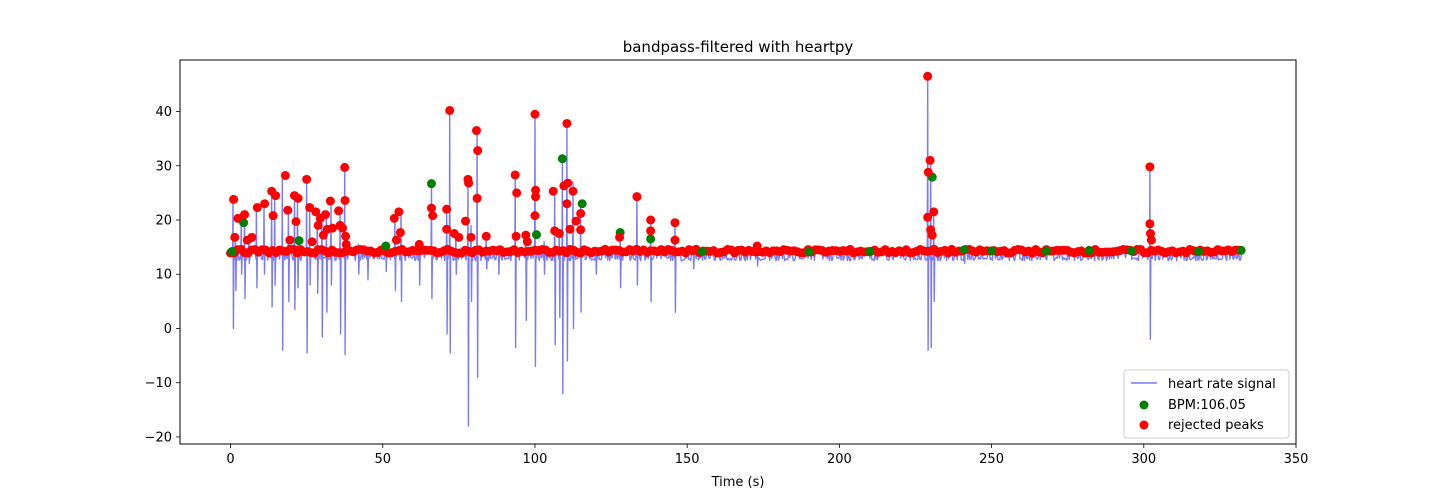 The width and height of the screenshot is (1440, 500). I want to click on legend-label-accepted: BPM:106.05, so click(1207, 405).